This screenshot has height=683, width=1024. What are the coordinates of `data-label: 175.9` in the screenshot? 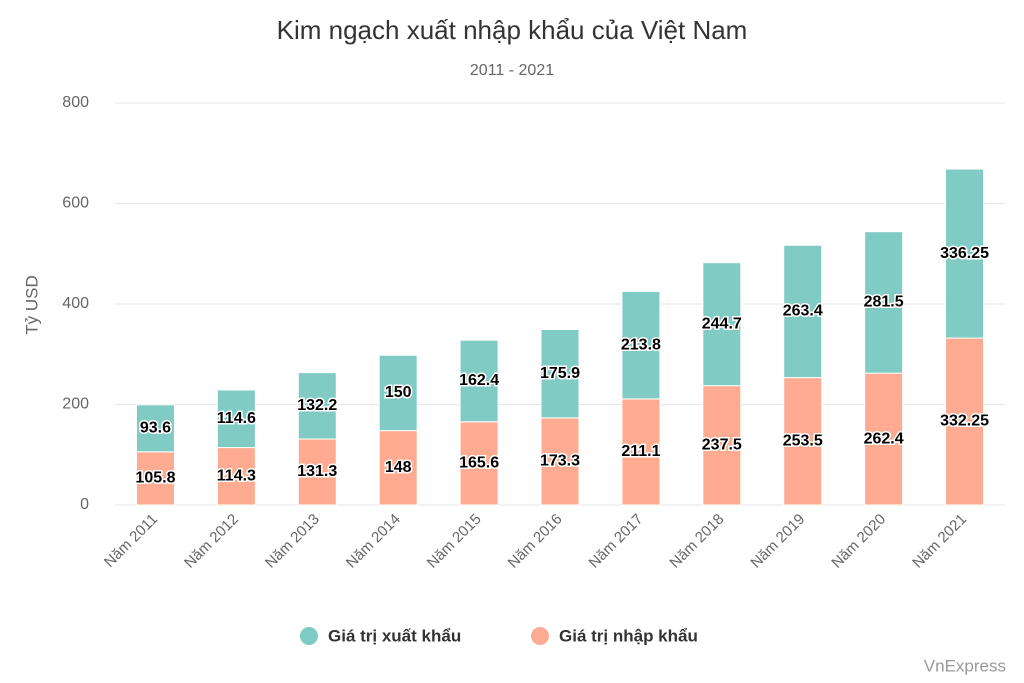 It's located at (560, 373).